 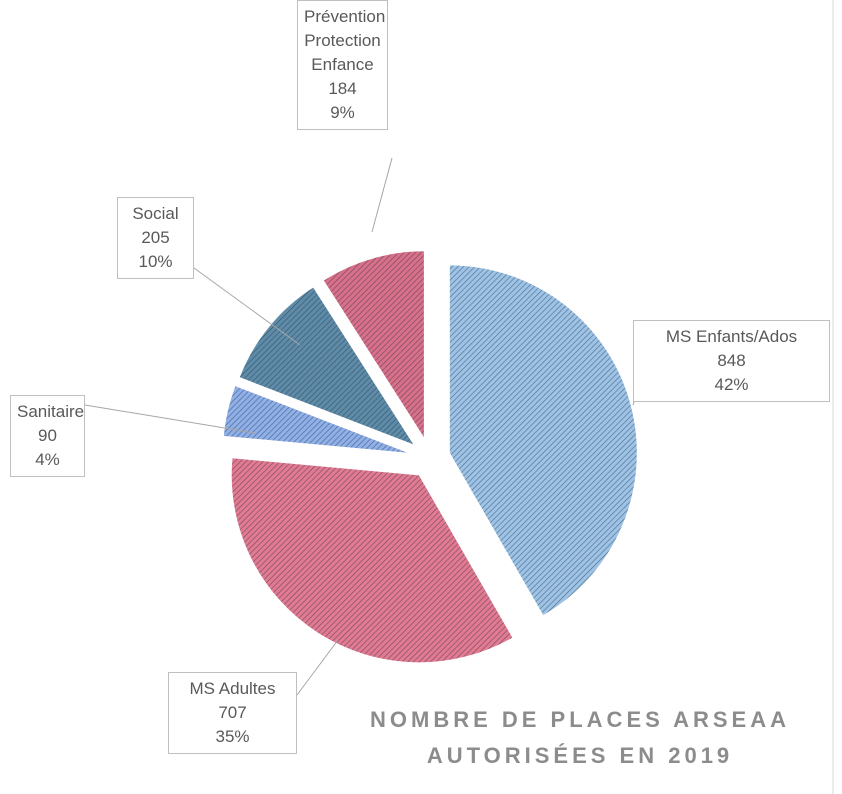 I want to click on label-value: 90, so click(x=47, y=435).